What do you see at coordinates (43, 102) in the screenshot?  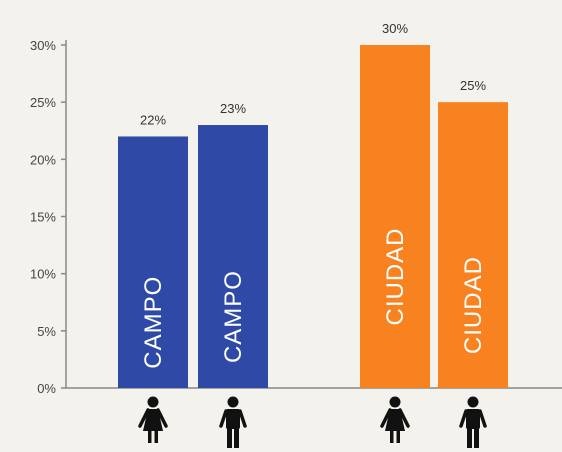 I see `y-tick-label: 25%` at bounding box center [43, 102].